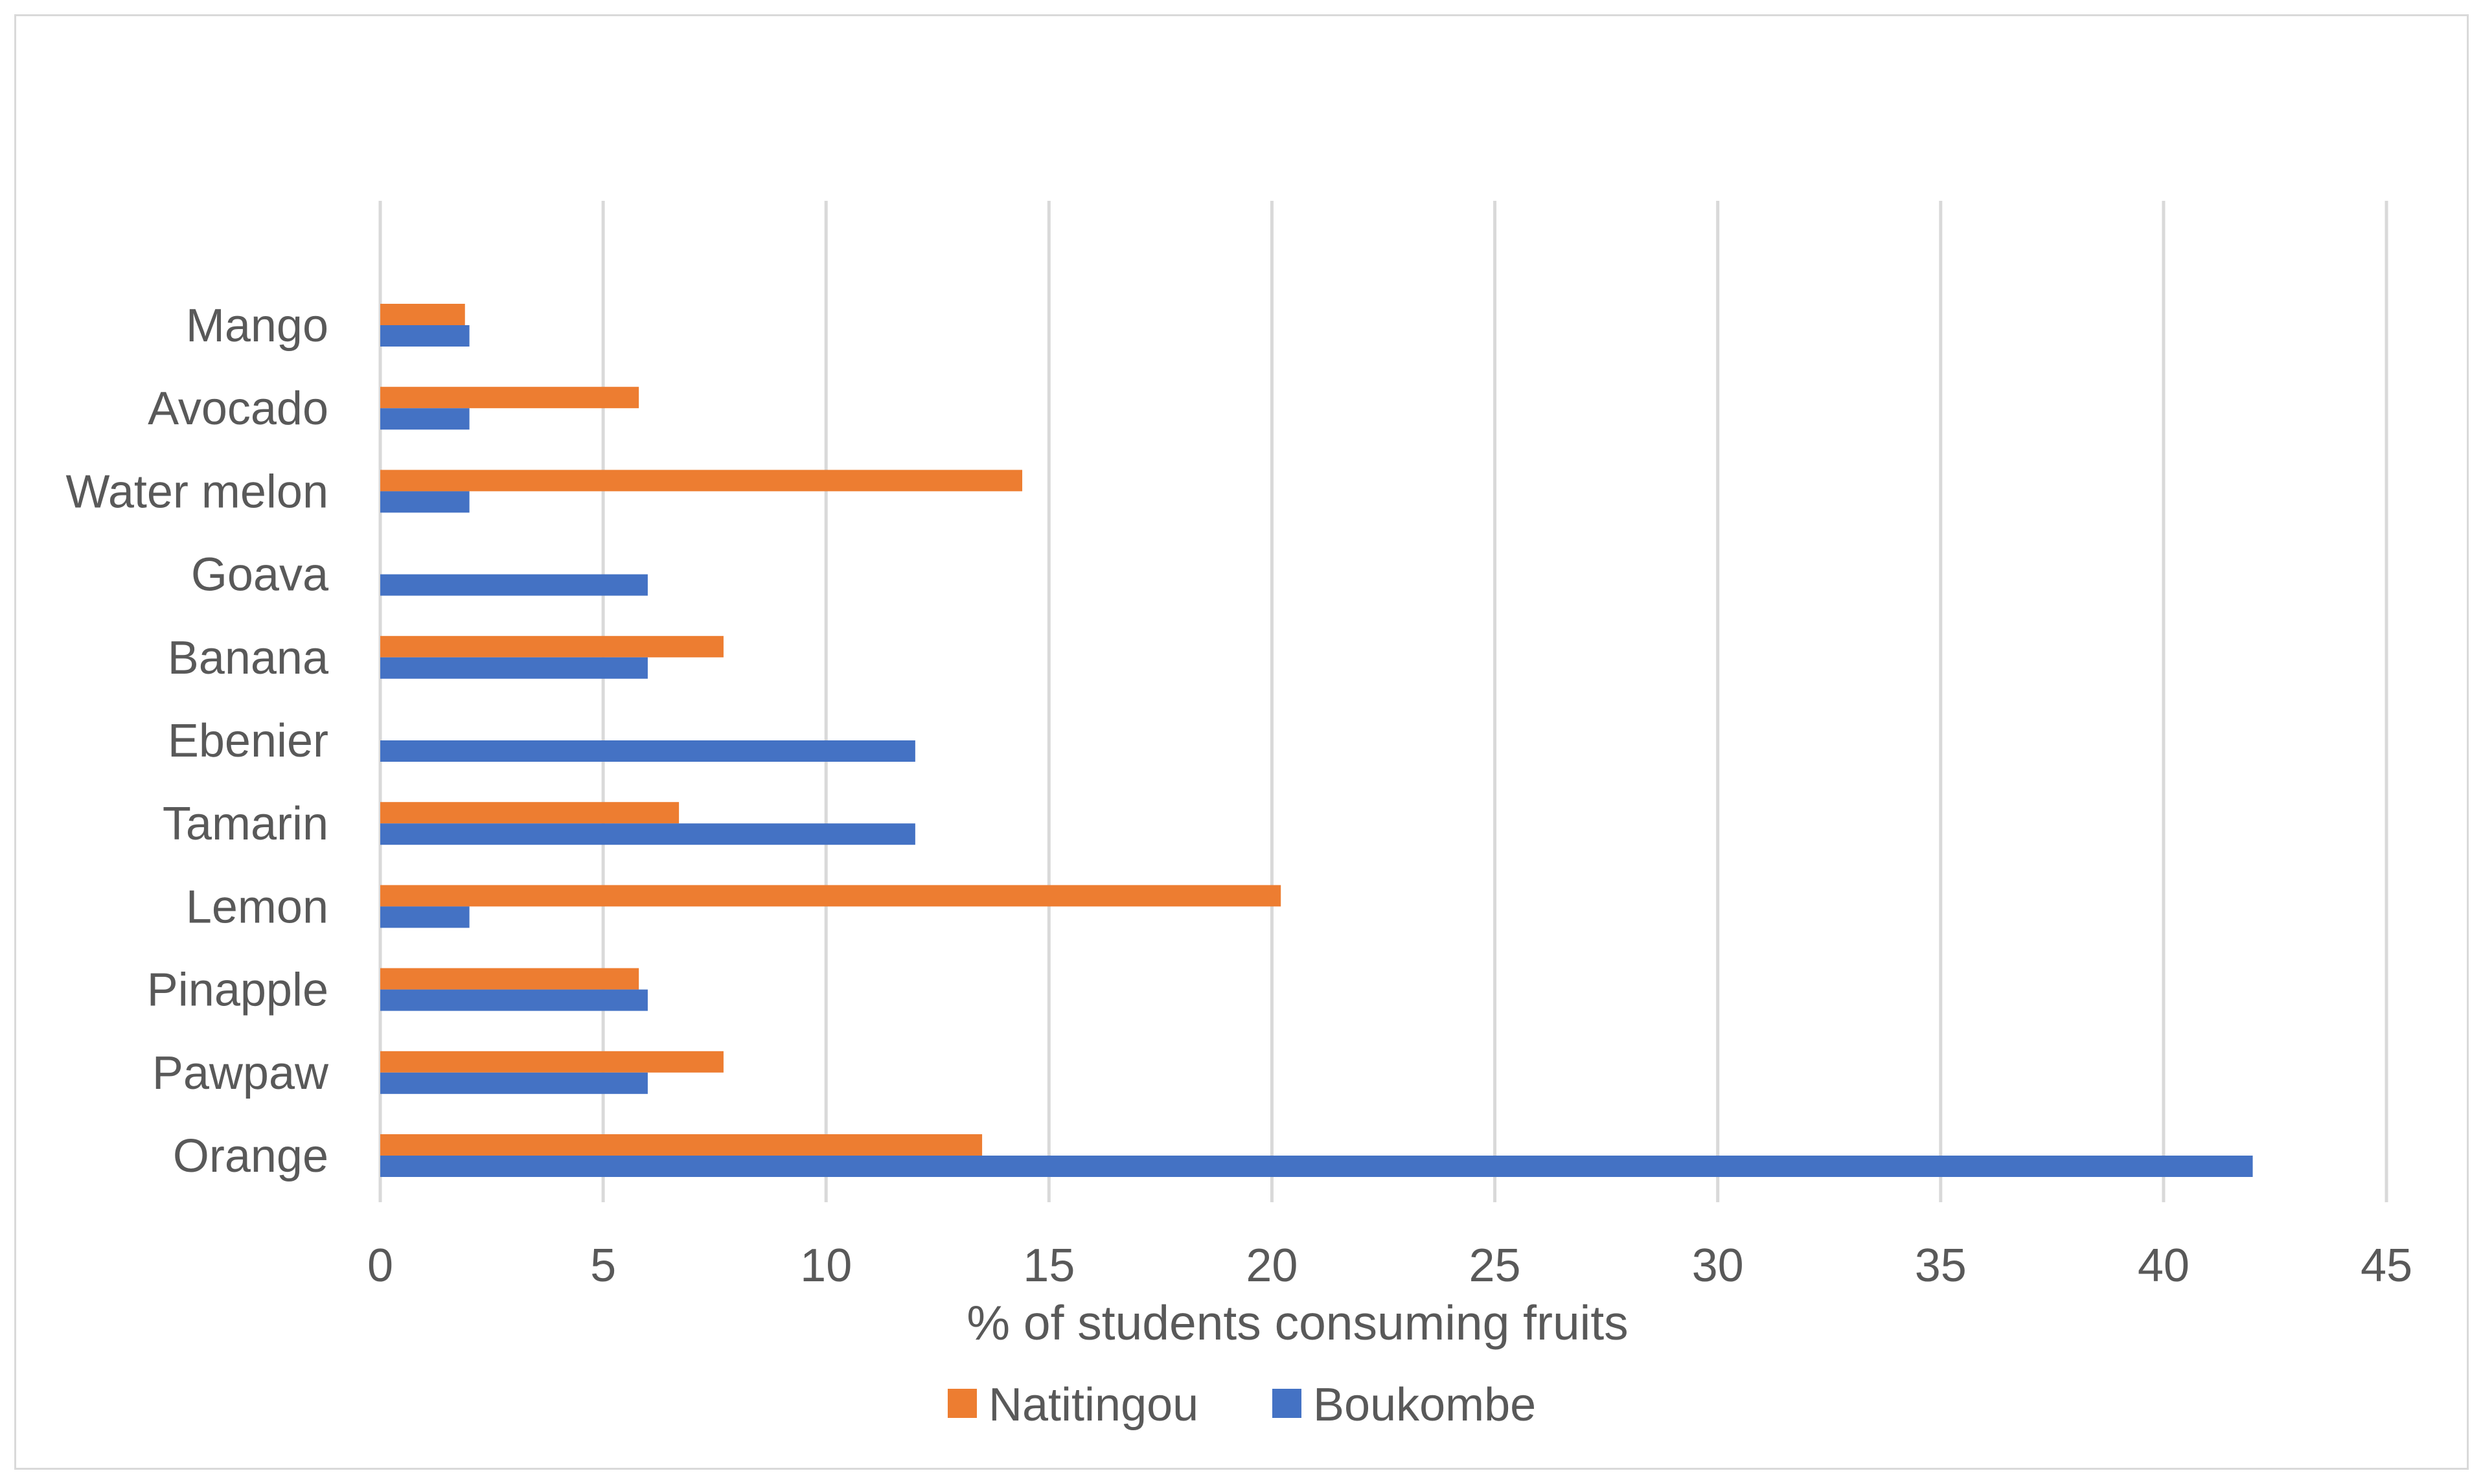 The image size is (2483, 1484). What do you see at coordinates (647, 834) in the screenshot?
I see `bar-boukombe-tamarin` at bounding box center [647, 834].